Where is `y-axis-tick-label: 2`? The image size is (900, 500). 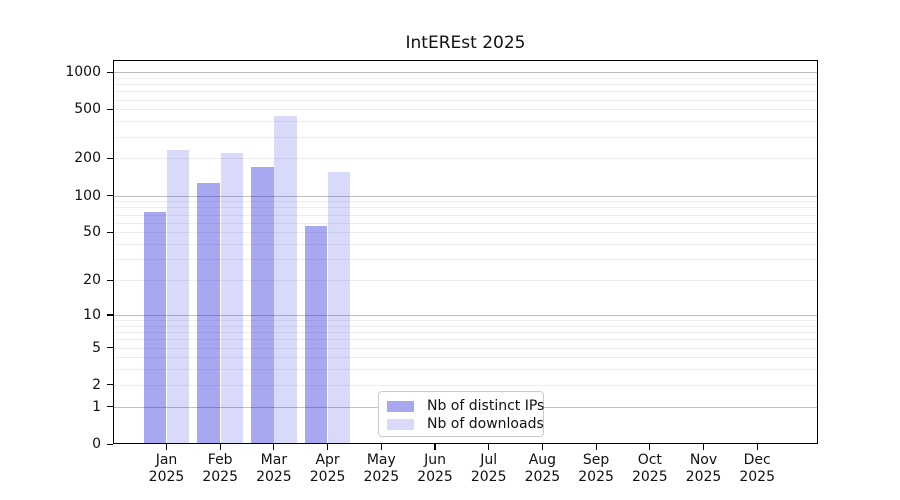 y-axis-tick-label: 2 is located at coordinates (96, 384).